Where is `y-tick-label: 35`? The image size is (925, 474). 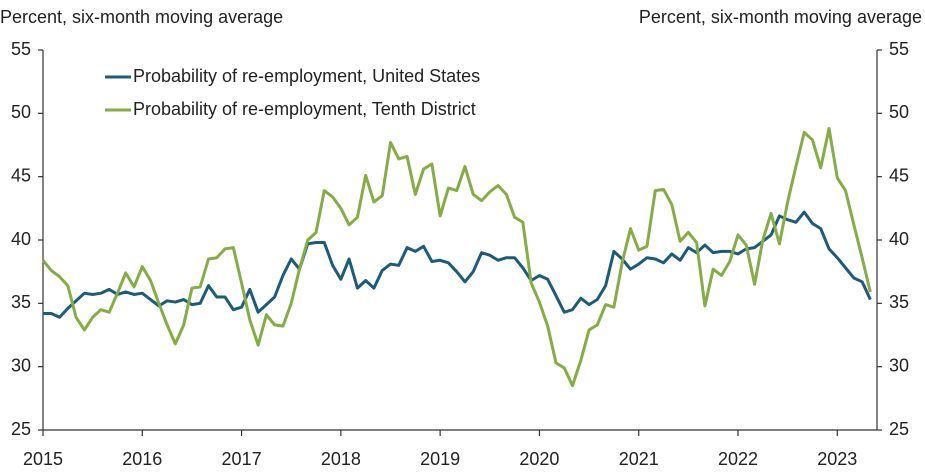 y-tick-label: 35 is located at coordinates (21, 302).